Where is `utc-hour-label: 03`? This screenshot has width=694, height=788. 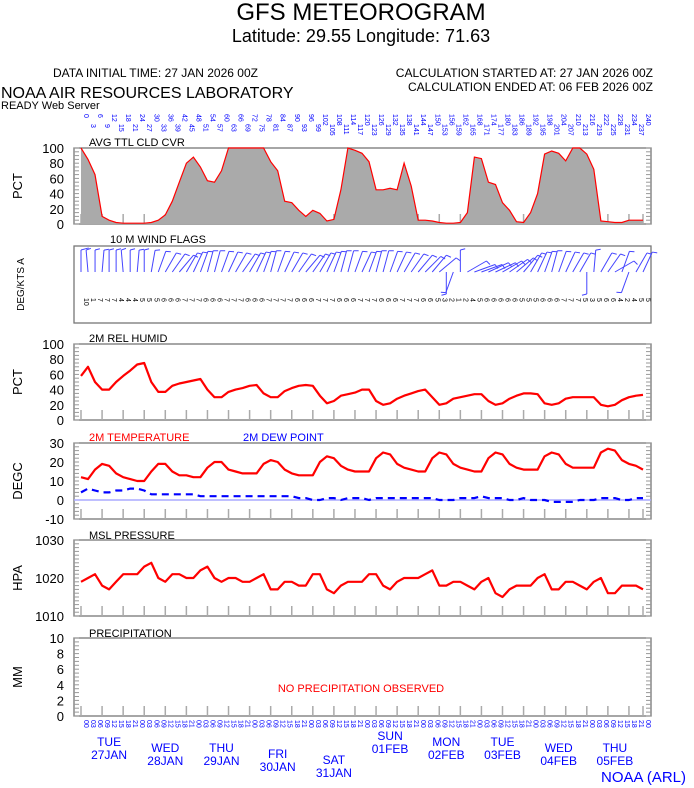
utc-hour-label: 03 is located at coordinates (92, 724).